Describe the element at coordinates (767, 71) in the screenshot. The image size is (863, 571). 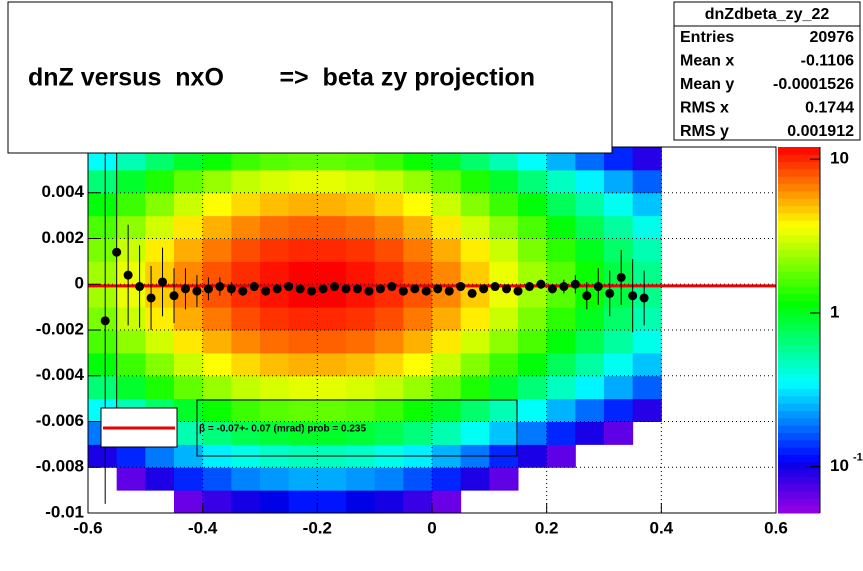
I see `stats-frame` at that location.